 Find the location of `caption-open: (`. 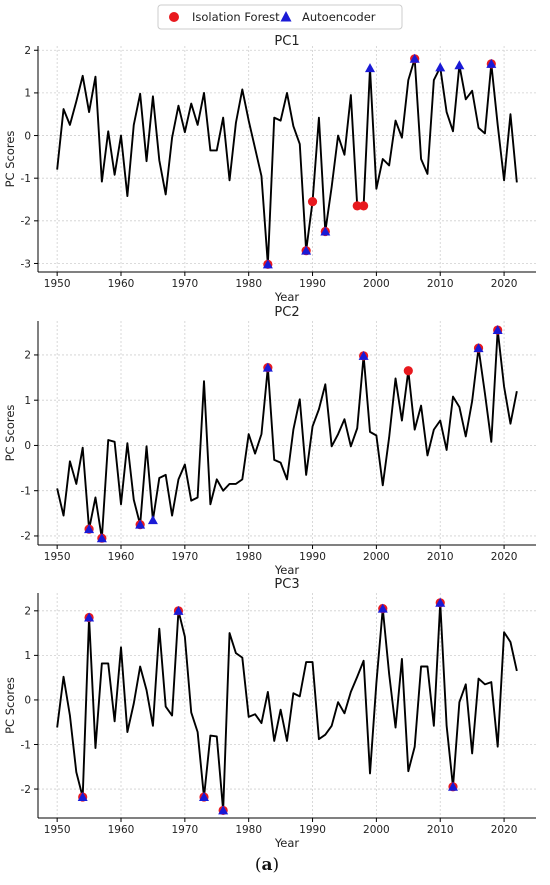

caption-open: ( is located at coordinates (258, 865).